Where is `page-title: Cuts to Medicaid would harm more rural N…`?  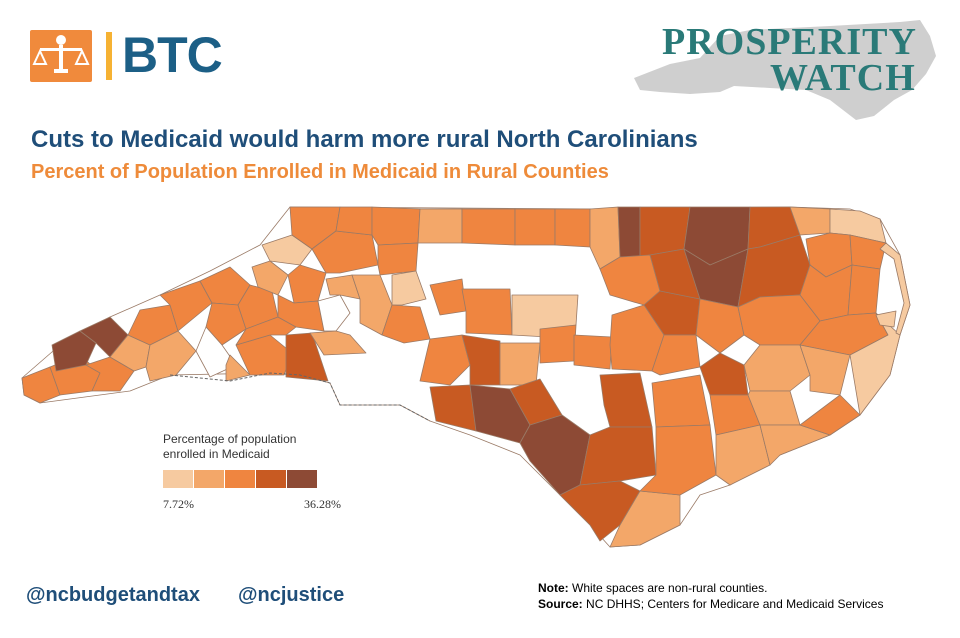 page-title: Cuts to Medicaid would harm more rural N… is located at coordinates (364, 139).